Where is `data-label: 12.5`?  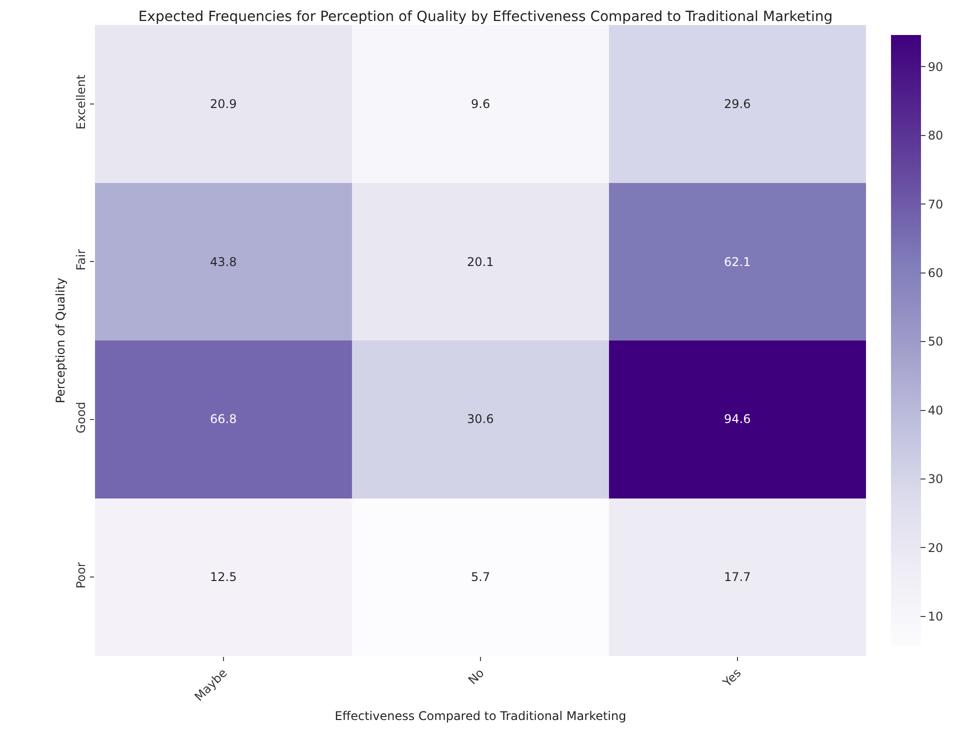 data-label: 12.5 is located at coordinates (223, 577).